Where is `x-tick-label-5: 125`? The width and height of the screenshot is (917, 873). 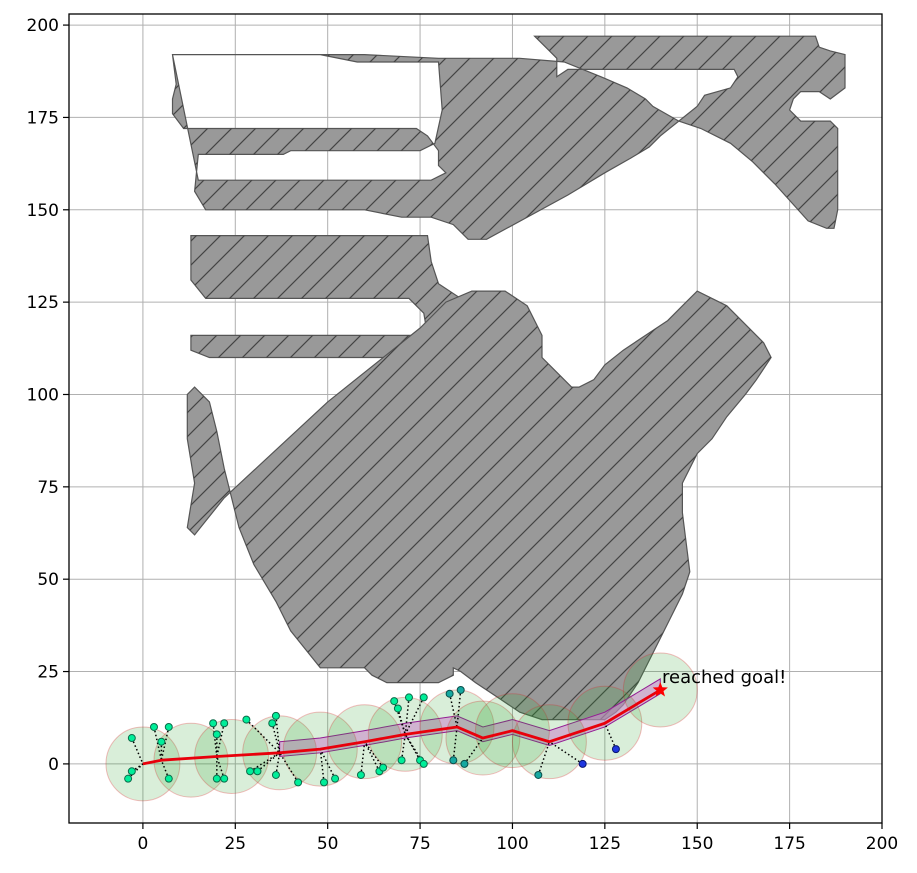 x-tick-label-5: 125 is located at coordinates (605, 844).